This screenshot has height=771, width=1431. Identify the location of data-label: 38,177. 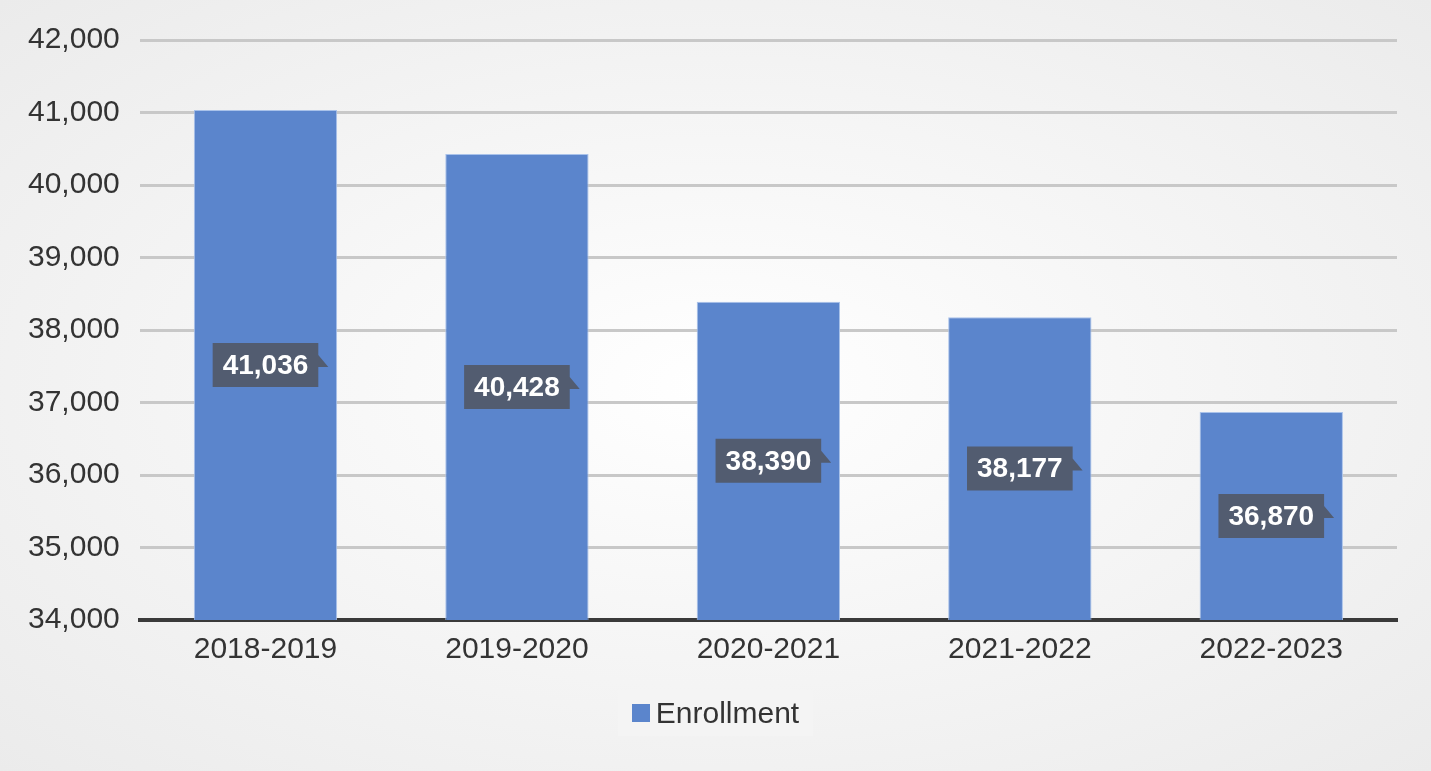
(1020, 468).